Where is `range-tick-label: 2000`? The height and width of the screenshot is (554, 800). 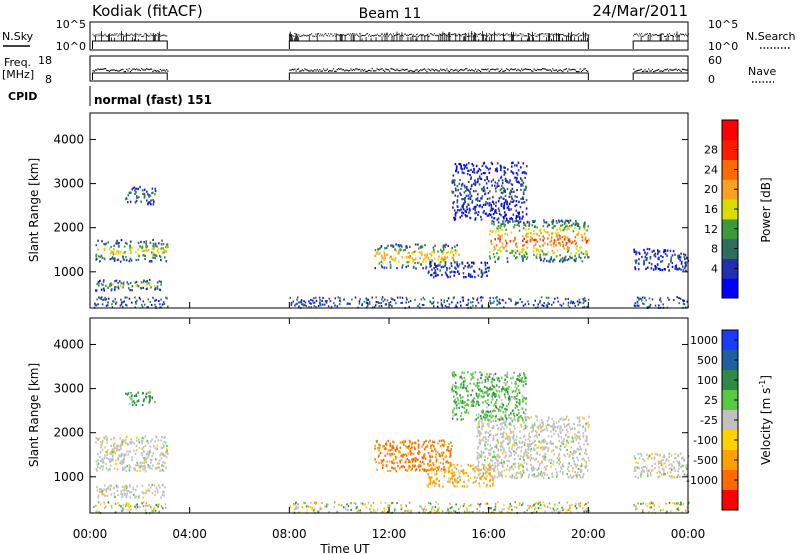 range-tick-label: 2000 is located at coordinates (68, 228).